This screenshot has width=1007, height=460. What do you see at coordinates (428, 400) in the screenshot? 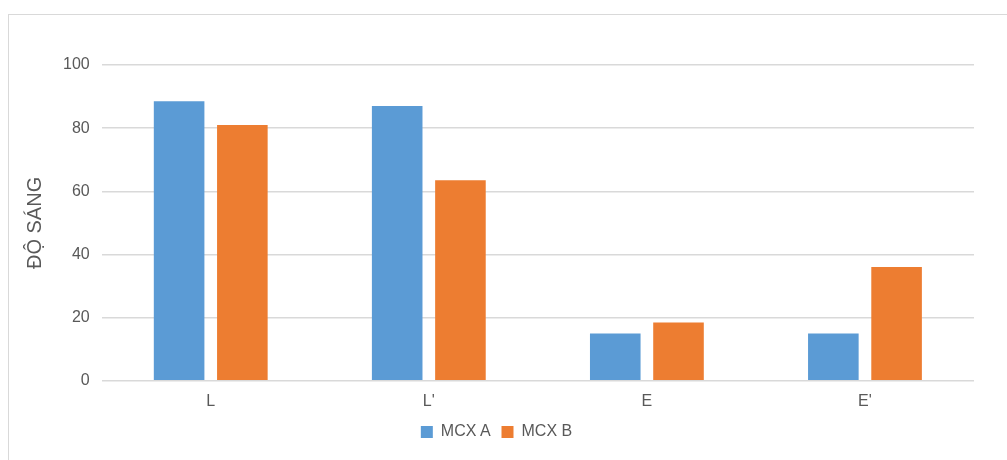
I see `x-tick-label: L'` at bounding box center [428, 400].